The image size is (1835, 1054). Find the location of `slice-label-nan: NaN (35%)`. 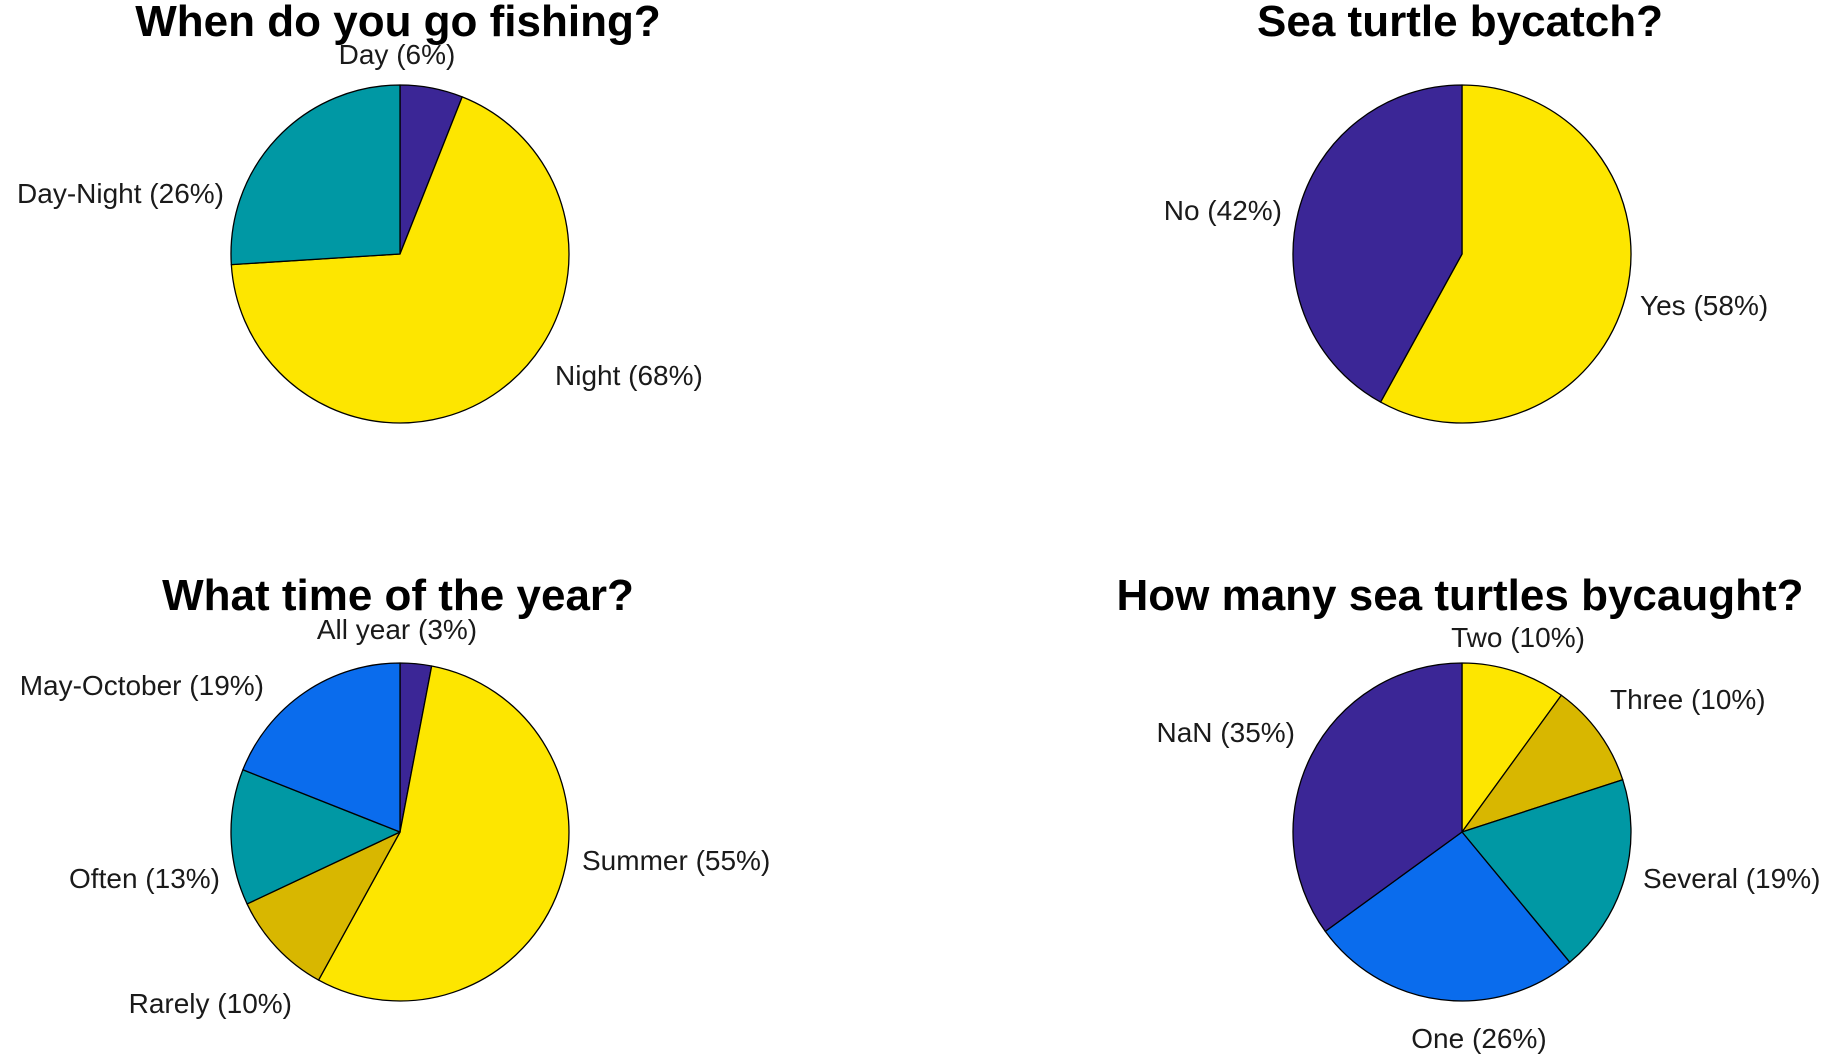

slice-label-nan: NaN (35%) is located at coordinates (1226, 732).